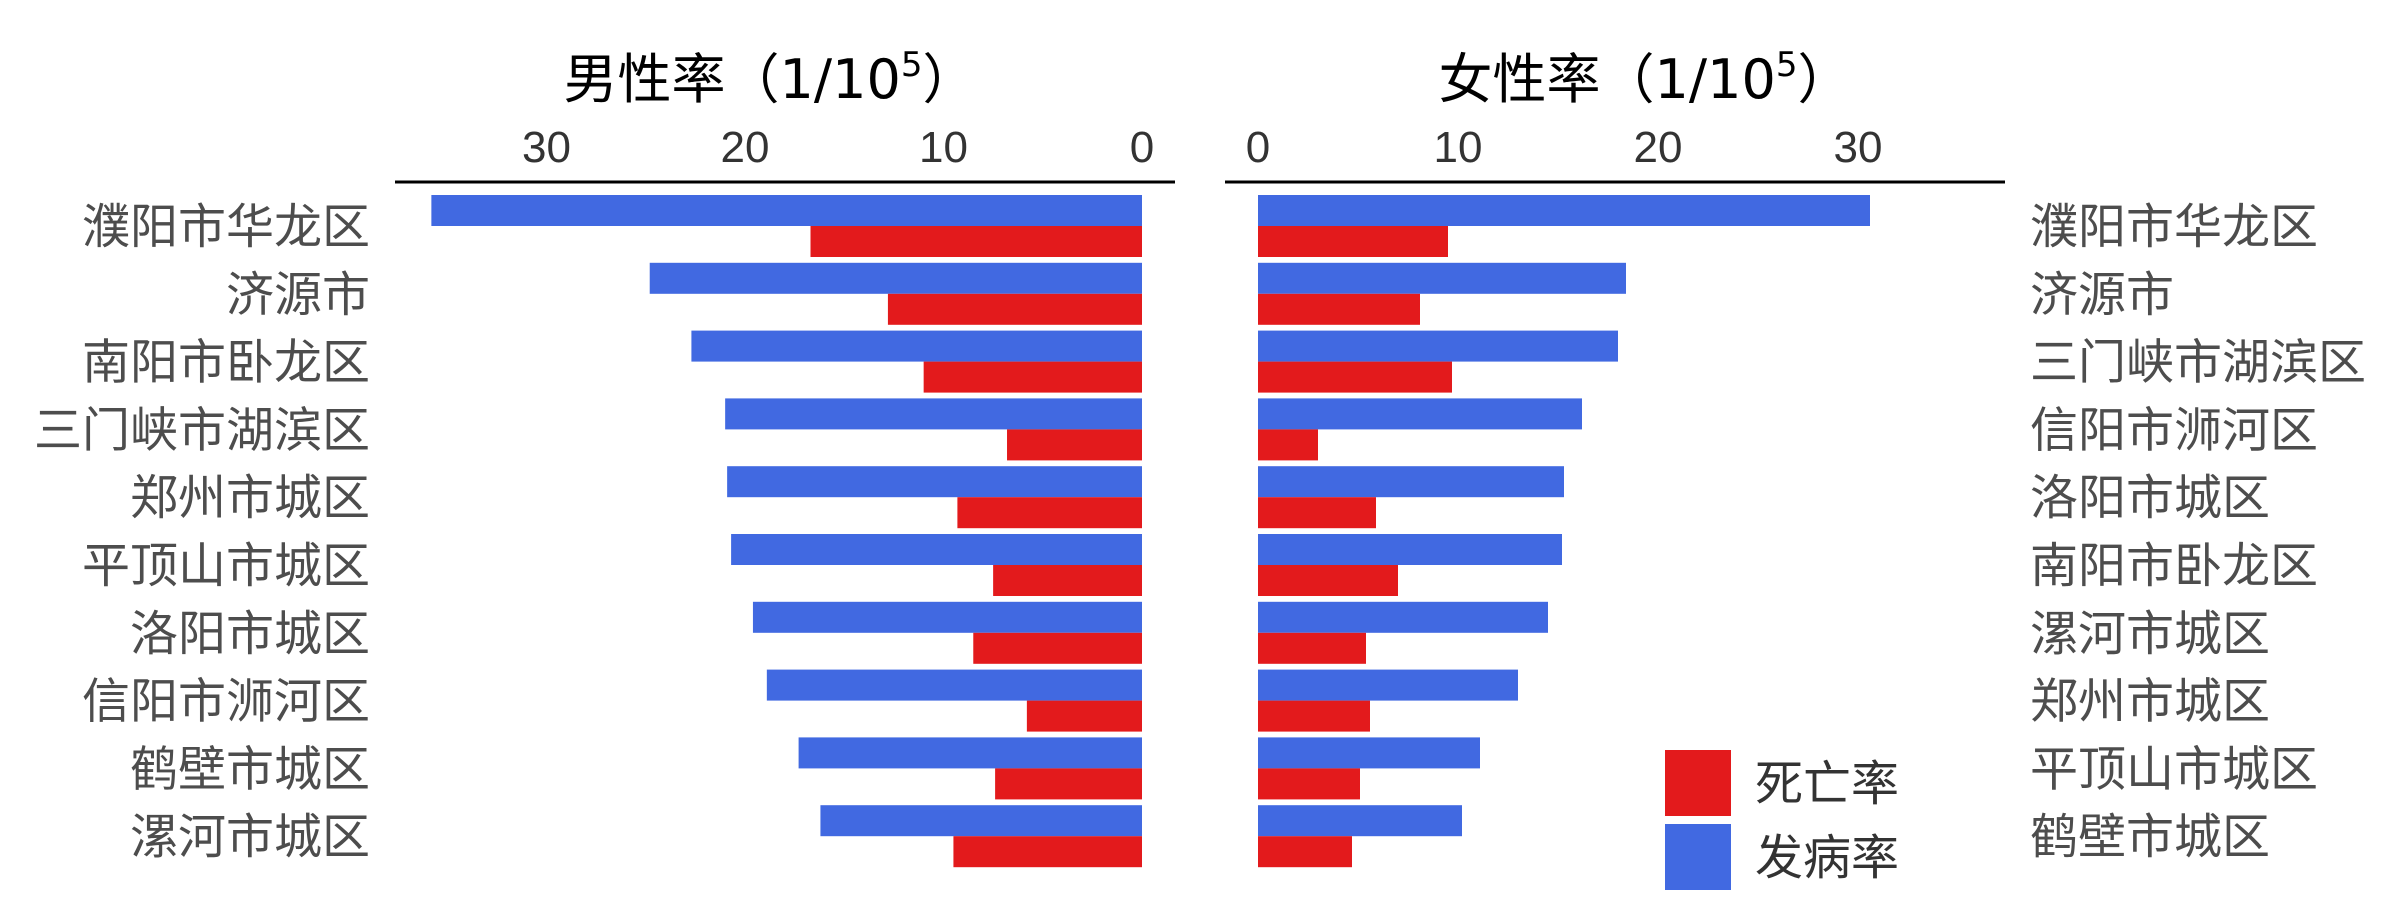  I want to click on male-panel-title-superscript: 5, so click(912, 65).